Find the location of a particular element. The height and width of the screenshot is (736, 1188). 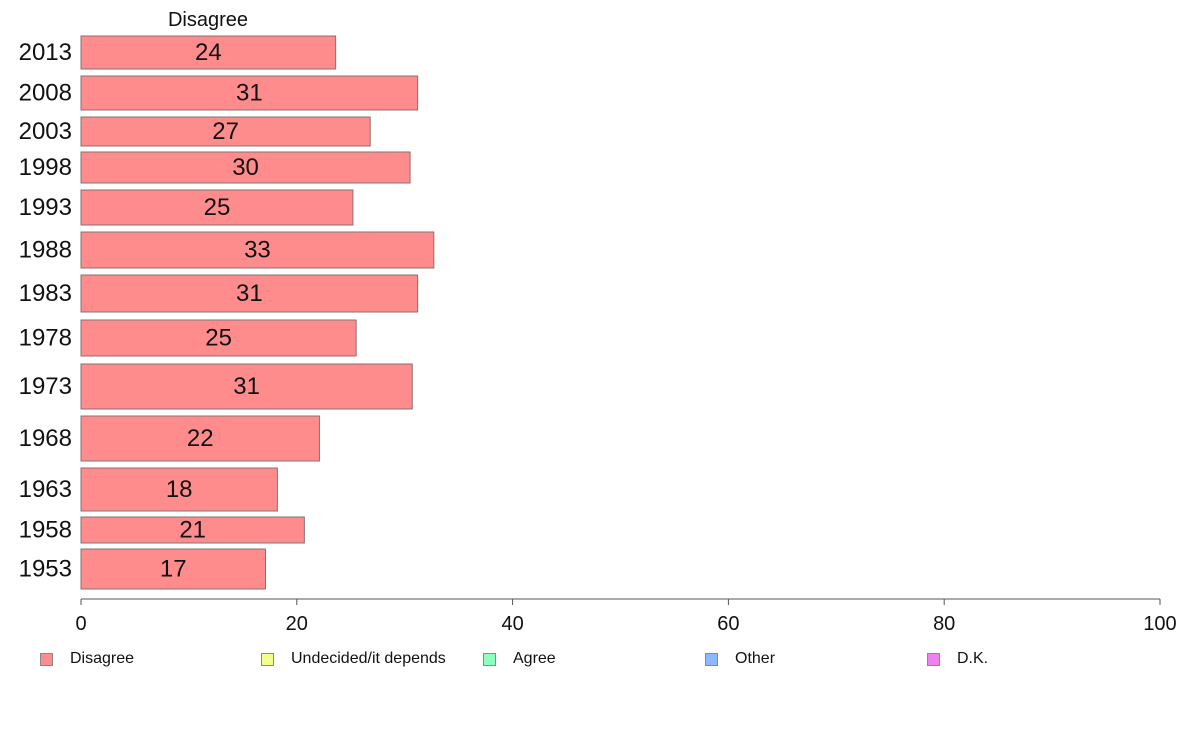

y-tick-label-1958: 1958 is located at coordinates (45, 530).